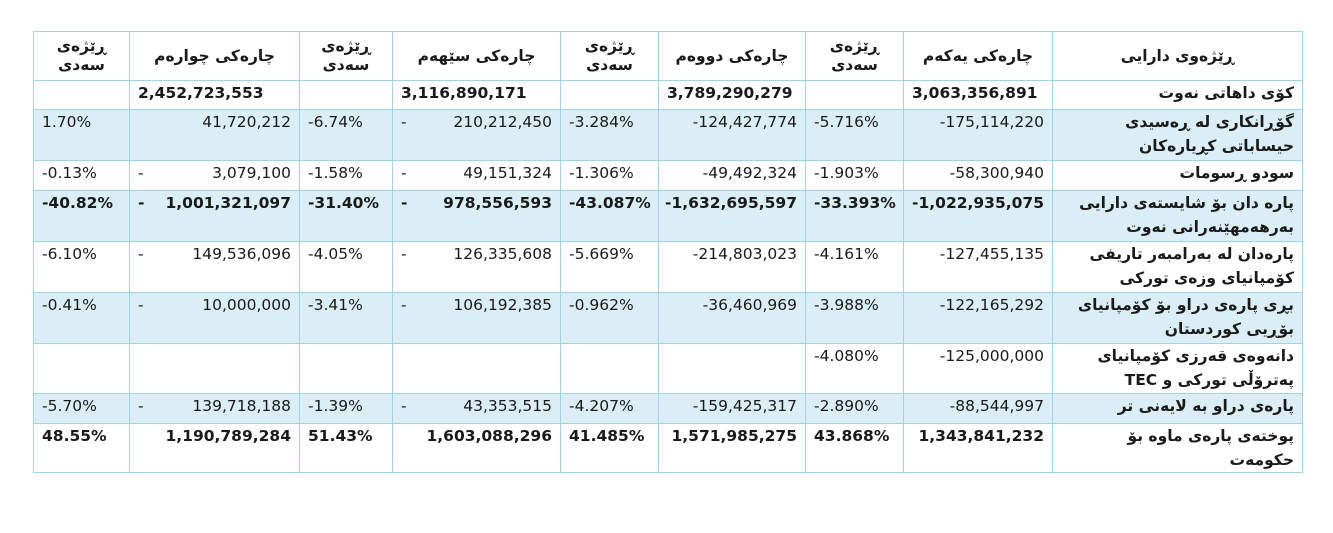 The image size is (1333, 533). I want to click on cell-value: -36,460,969, so click(749, 305).